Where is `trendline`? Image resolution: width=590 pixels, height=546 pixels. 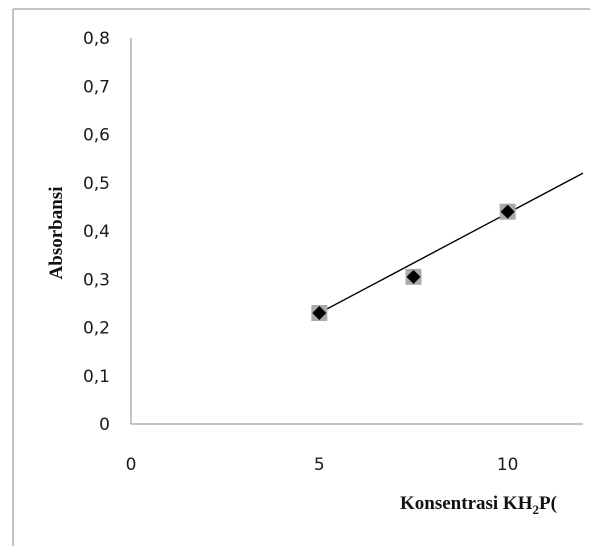 trendline is located at coordinates (451, 243).